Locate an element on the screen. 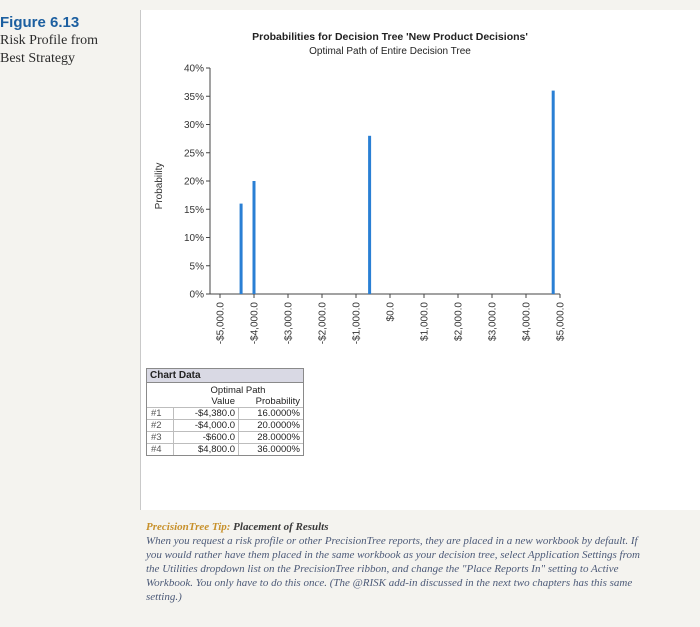 The height and width of the screenshot is (627, 700). col-probability-header: Probability is located at coordinates (277, 401).